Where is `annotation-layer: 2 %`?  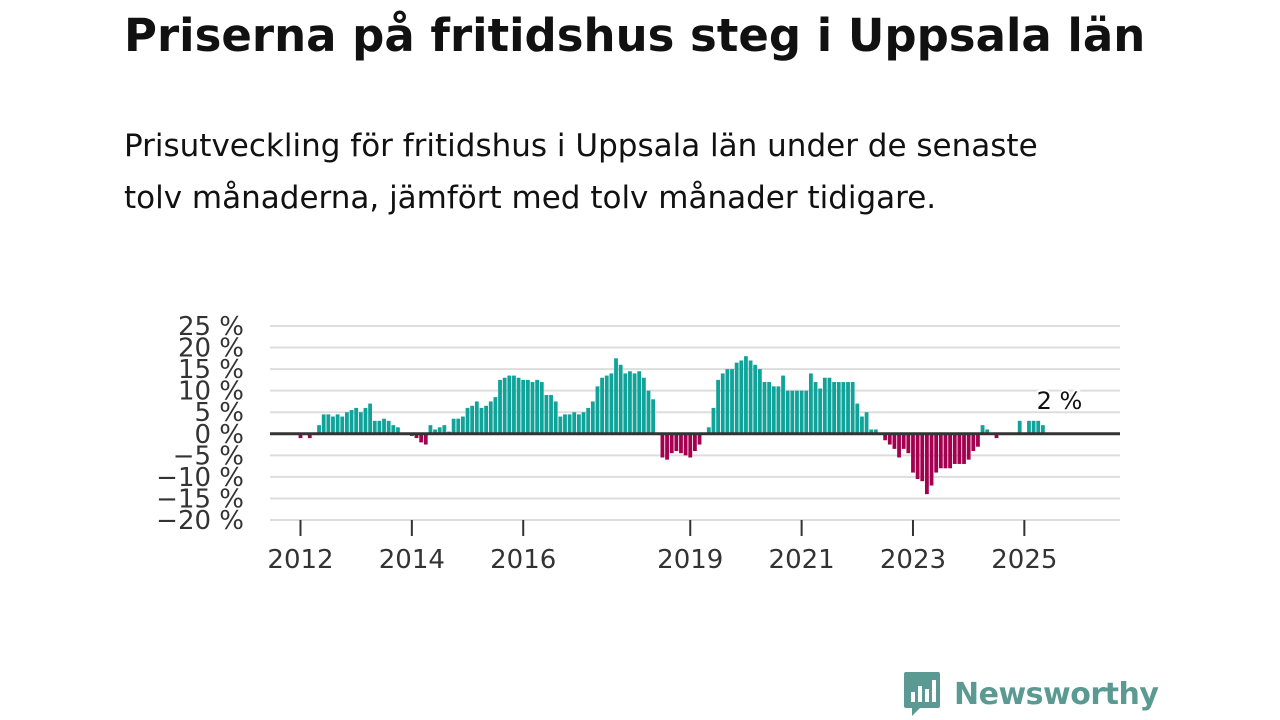 annotation-layer: 2 % is located at coordinates (1060, 401).